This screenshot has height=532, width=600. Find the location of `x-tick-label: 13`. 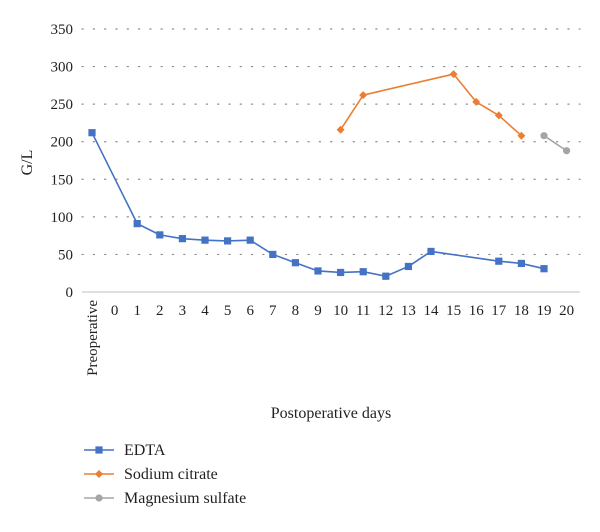

x-tick-label: 13 is located at coordinates (408, 311).